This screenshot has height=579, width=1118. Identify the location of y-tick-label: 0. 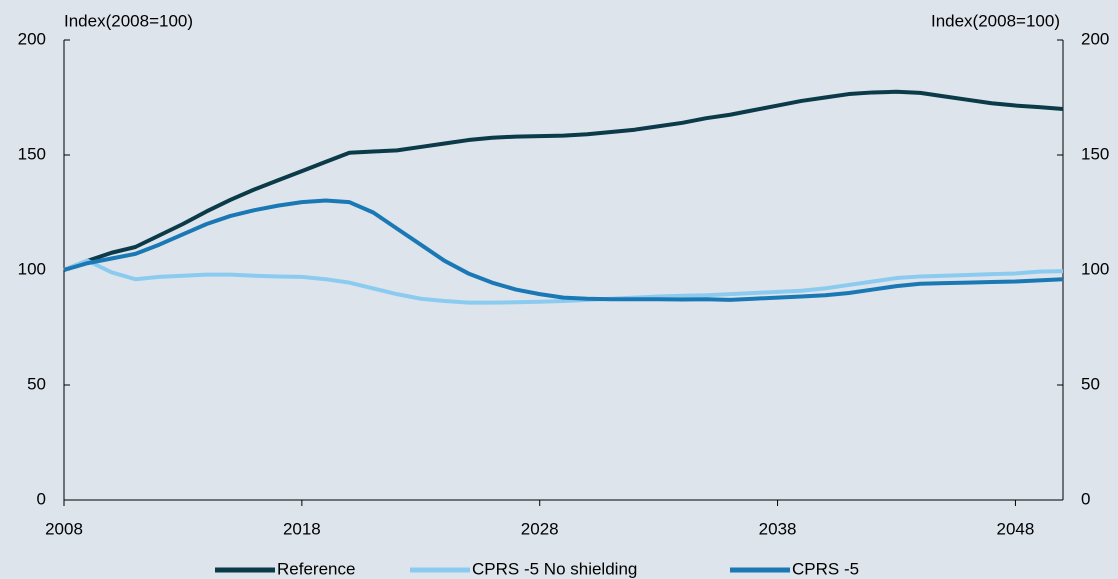
(41, 498).